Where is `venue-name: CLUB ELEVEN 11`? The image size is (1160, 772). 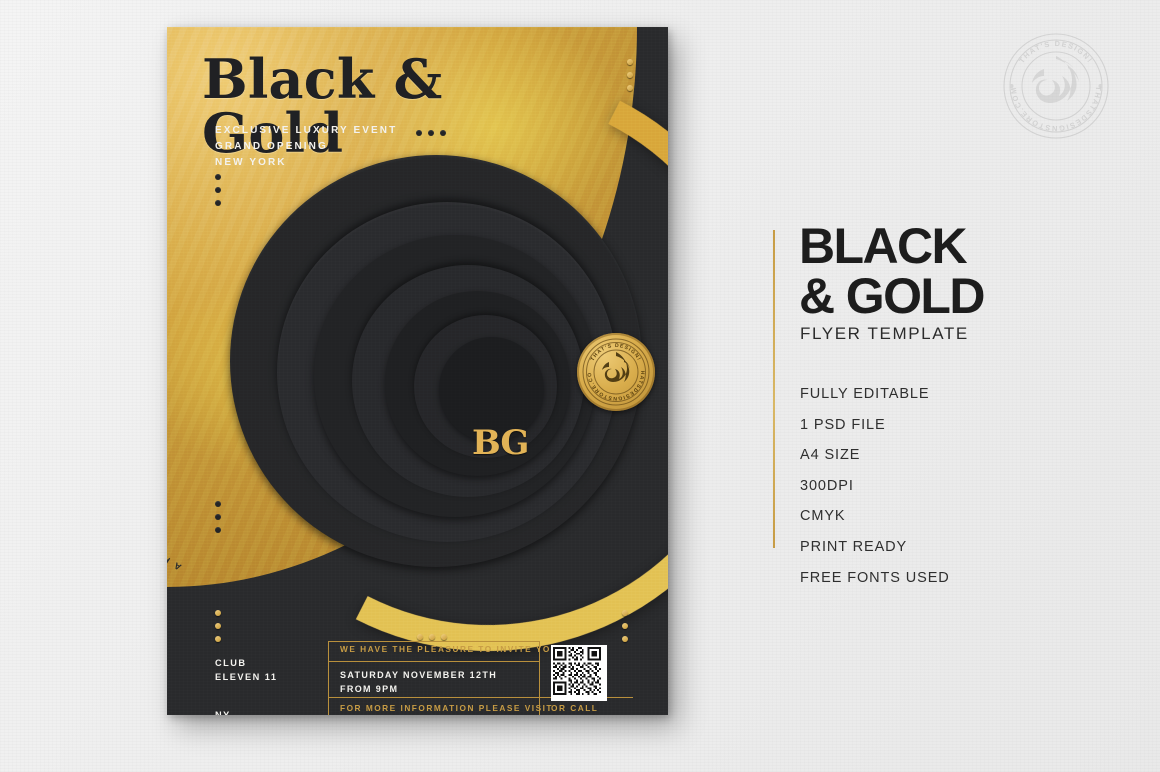
venue-name: CLUB ELEVEN 11 is located at coordinates (246, 670).